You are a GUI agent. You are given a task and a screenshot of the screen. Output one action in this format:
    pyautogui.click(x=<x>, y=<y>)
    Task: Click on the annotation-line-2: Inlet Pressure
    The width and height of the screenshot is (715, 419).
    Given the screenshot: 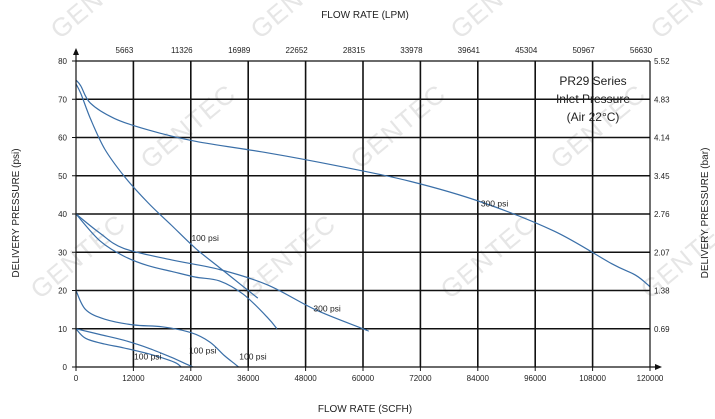 What is the action you would take?
    pyautogui.click(x=593, y=99)
    